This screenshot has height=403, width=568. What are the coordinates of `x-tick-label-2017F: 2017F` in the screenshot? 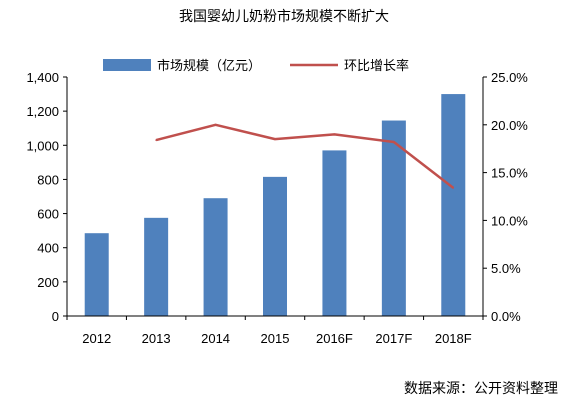 It's located at (393, 338).